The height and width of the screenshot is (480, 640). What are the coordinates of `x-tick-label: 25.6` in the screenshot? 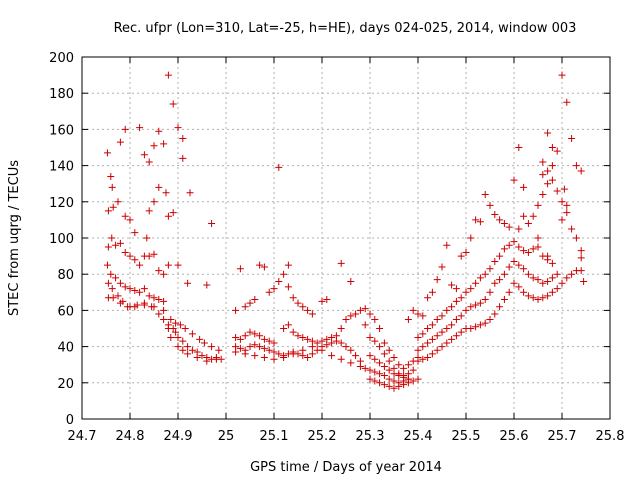 It's located at (514, 436).